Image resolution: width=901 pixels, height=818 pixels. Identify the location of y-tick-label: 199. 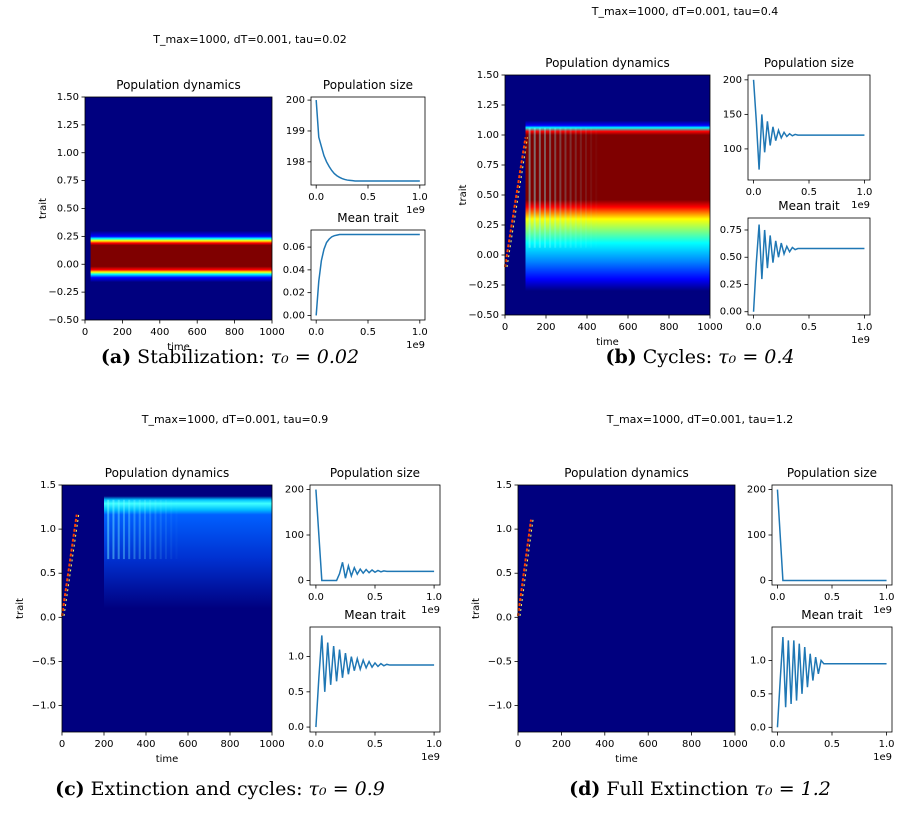
(295, 131).